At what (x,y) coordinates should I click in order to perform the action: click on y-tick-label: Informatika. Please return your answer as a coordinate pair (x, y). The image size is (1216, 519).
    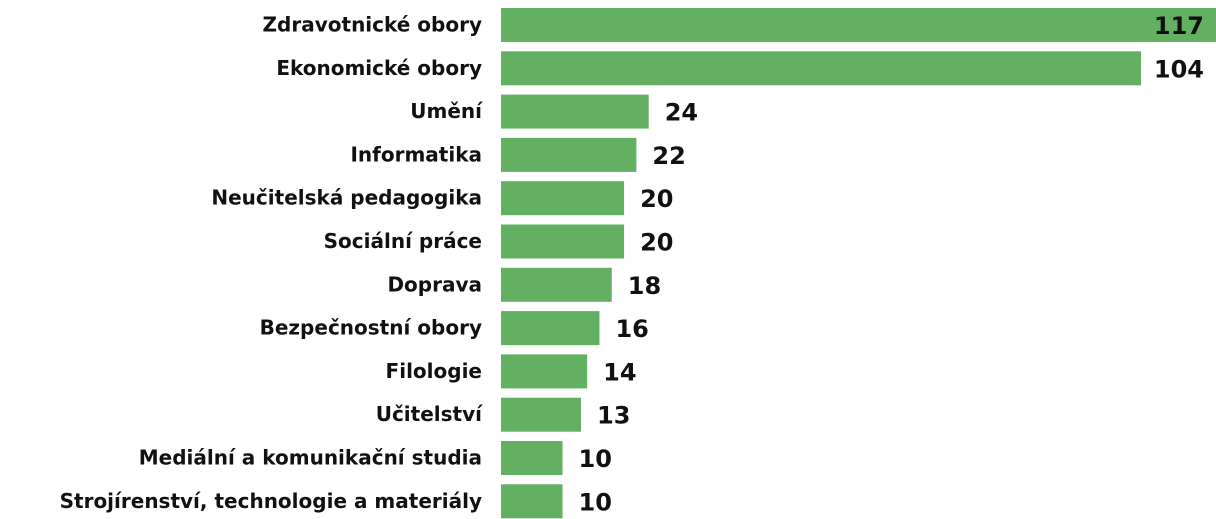
    Looking at the image, I should click on (416, 154).